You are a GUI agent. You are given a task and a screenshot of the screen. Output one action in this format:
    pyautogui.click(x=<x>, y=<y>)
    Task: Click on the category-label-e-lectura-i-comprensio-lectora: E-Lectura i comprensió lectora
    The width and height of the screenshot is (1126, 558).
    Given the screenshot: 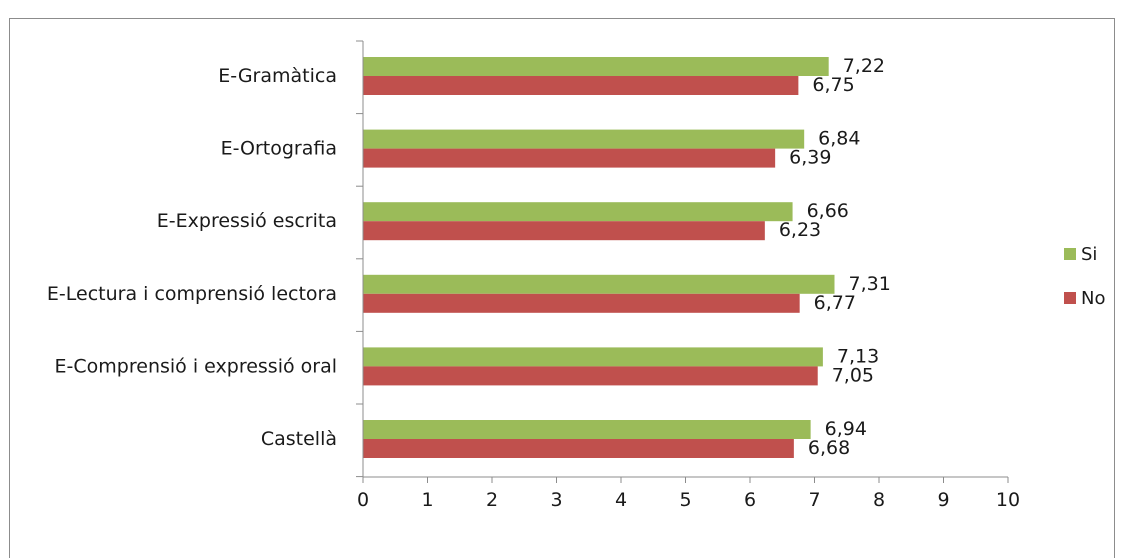 What is the action you would take?
    pyautogui.click(x=192, y=294)
    